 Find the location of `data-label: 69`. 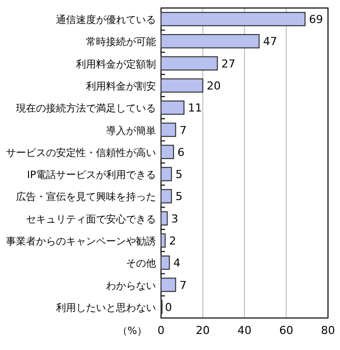

data-label: 69 is located at coordinates (316, 19).